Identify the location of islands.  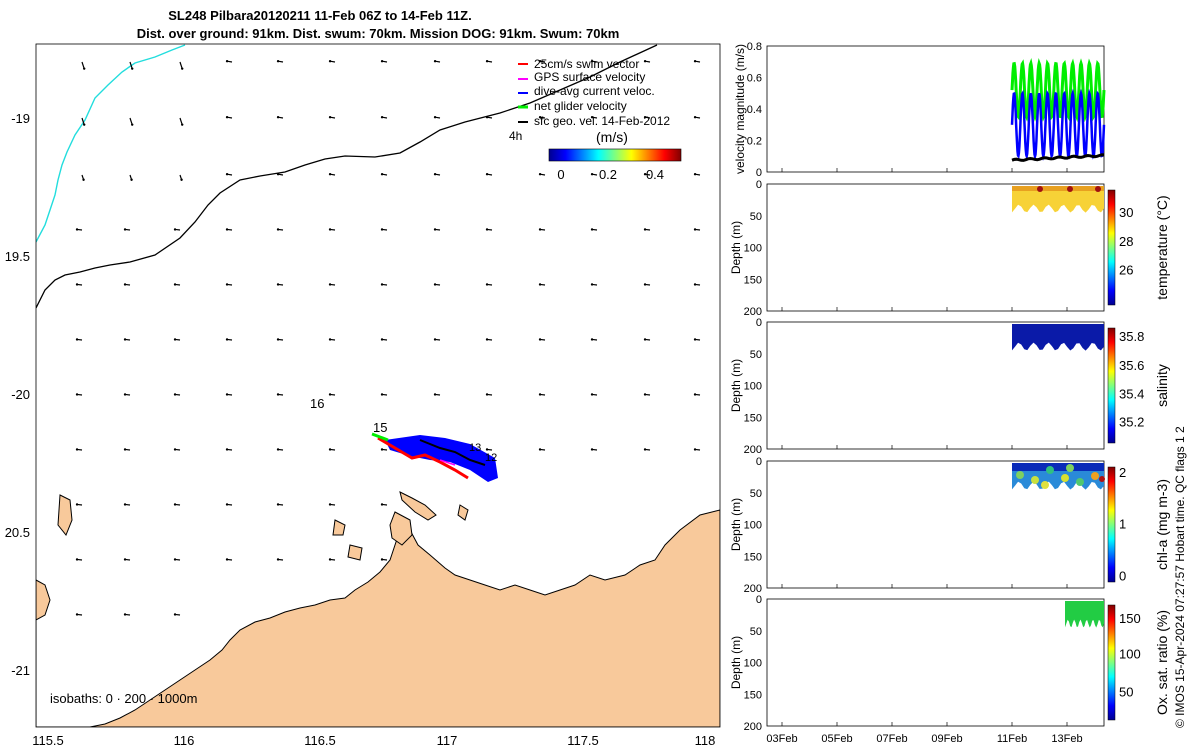
(263, 526).